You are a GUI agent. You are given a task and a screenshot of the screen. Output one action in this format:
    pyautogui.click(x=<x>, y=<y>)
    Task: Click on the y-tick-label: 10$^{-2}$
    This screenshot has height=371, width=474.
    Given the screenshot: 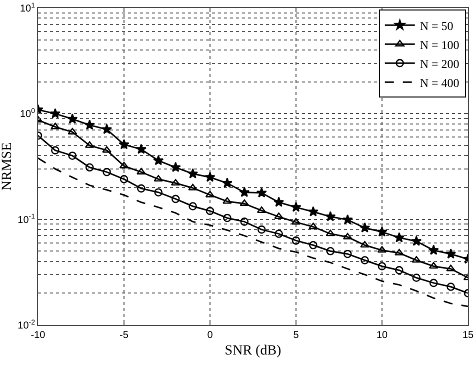 What is the action you would take?
    pyautogui.click(x=27, y=325)
    